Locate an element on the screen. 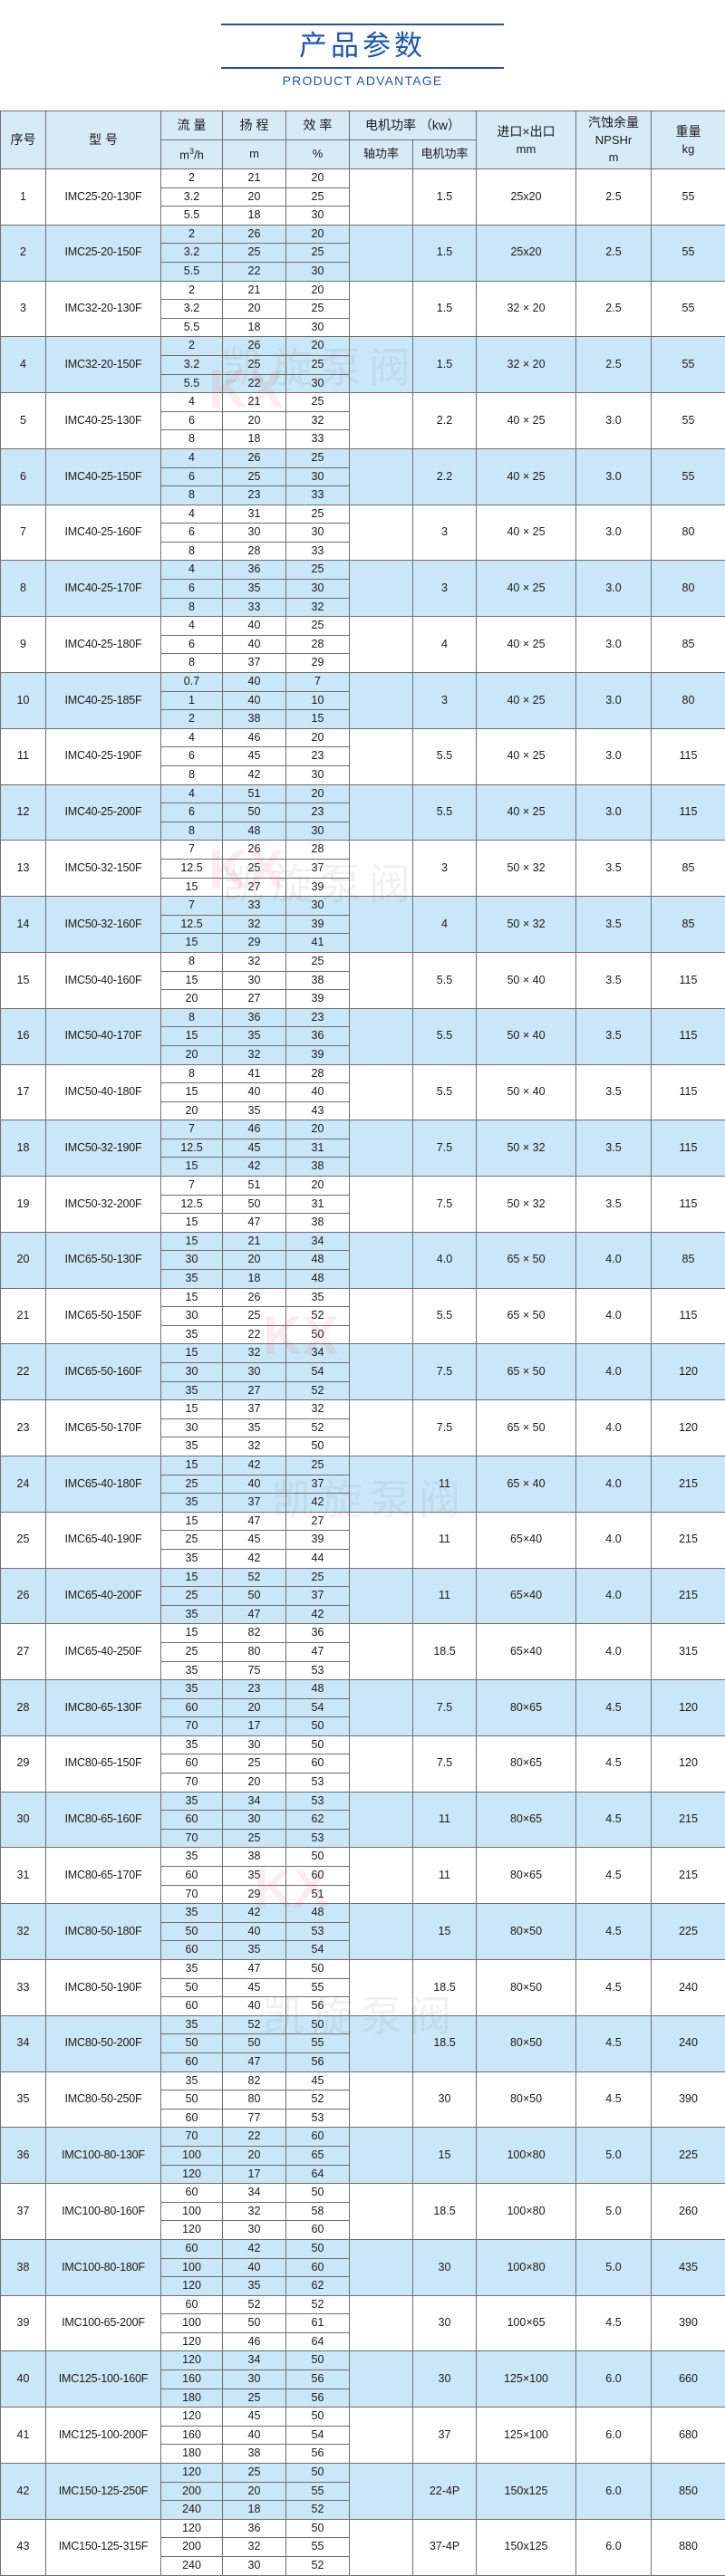  cell-port: 50 × 32 is located at coordinates (526, 1205).